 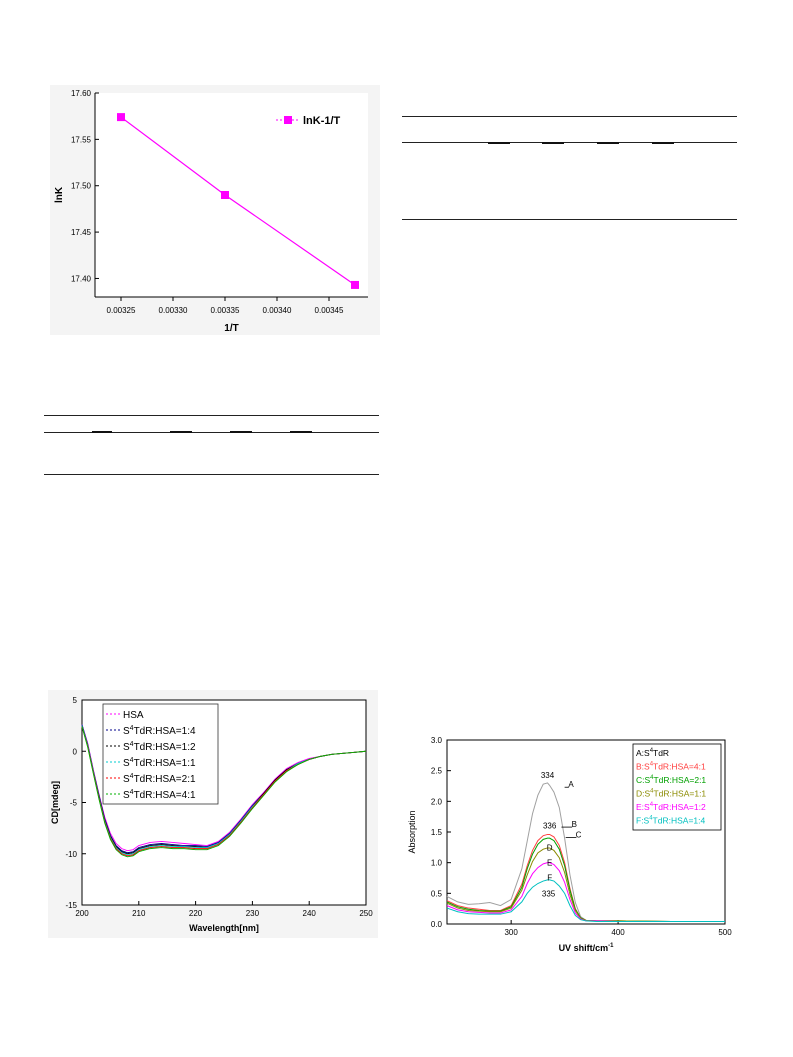 What do you see at coordinates (725, 932) in the screenshot?
I see `x-tick-label: 500` at bounding box center [725, 932].